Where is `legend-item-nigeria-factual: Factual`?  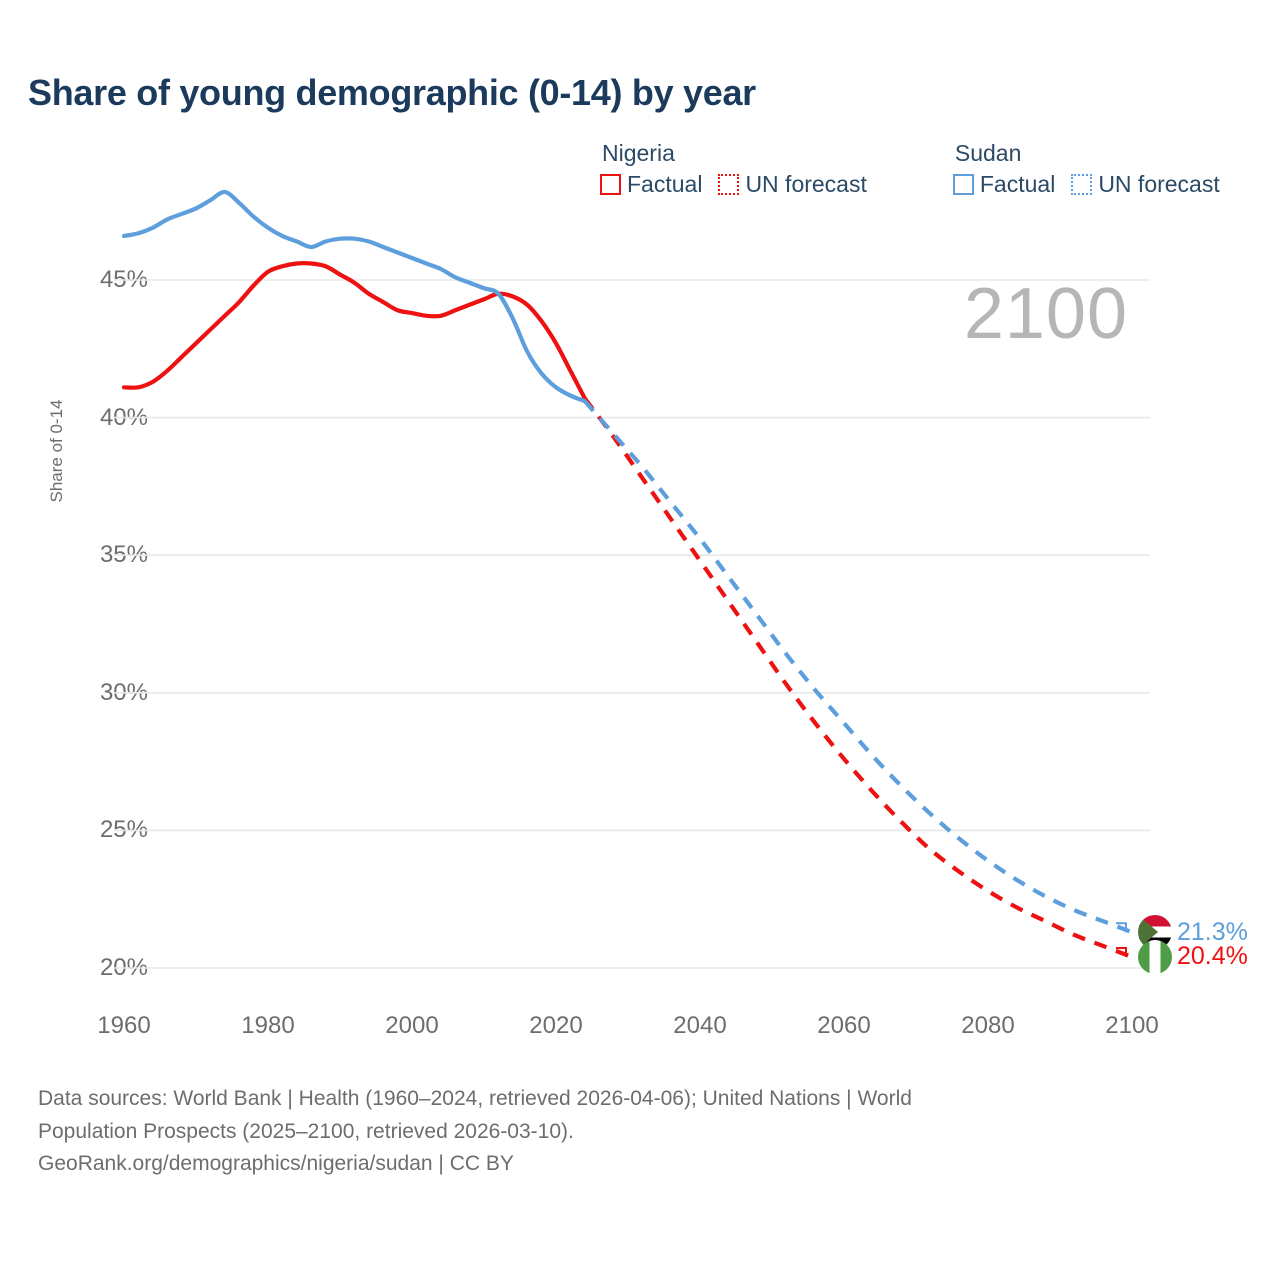 legend-item-nigeria-factual: Factual is located at coordinates (651, 184).